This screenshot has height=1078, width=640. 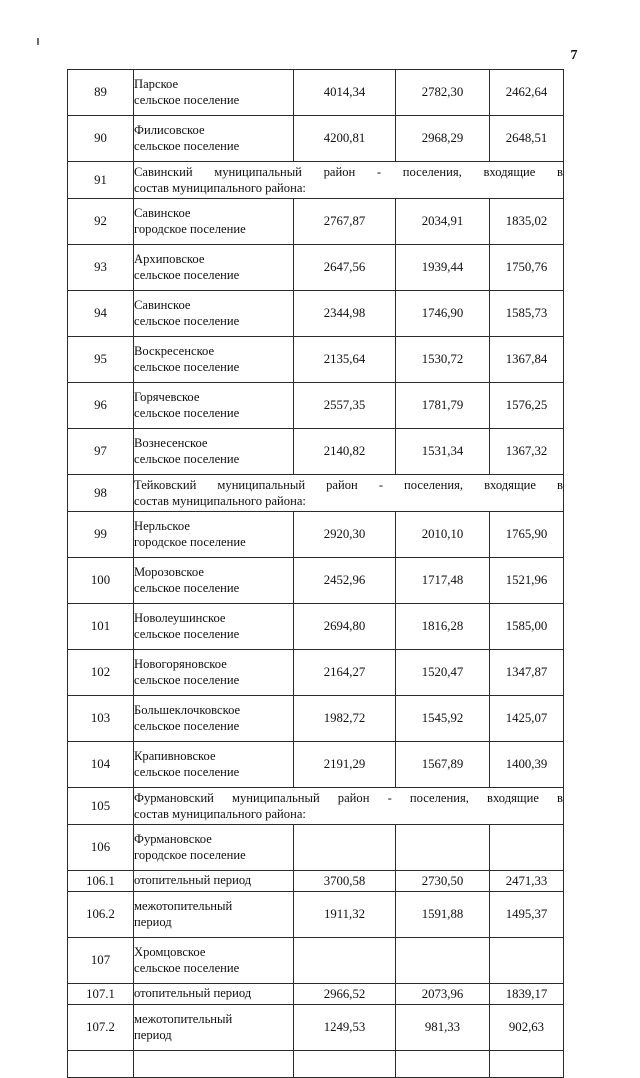 I want to click on tariff-value-cell-2: 1781,79, so click(x=442, y=405).